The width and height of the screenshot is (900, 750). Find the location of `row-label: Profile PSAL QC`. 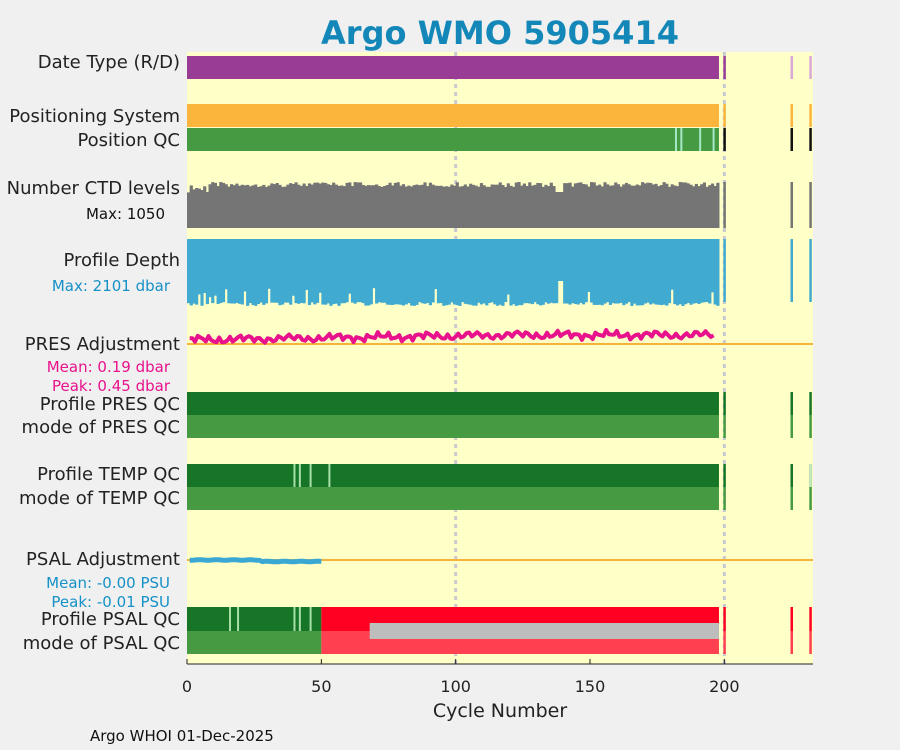

row-label: Profile PSAL QC is located at coordinates (110, 619).